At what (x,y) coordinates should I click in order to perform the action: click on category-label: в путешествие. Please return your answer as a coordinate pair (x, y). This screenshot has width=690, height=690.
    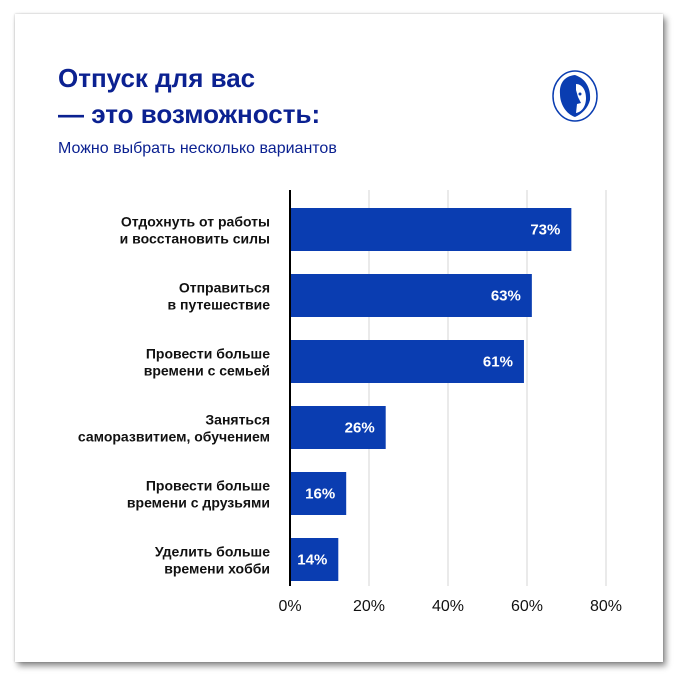
    Looking at the image, I should click on (219, 305).